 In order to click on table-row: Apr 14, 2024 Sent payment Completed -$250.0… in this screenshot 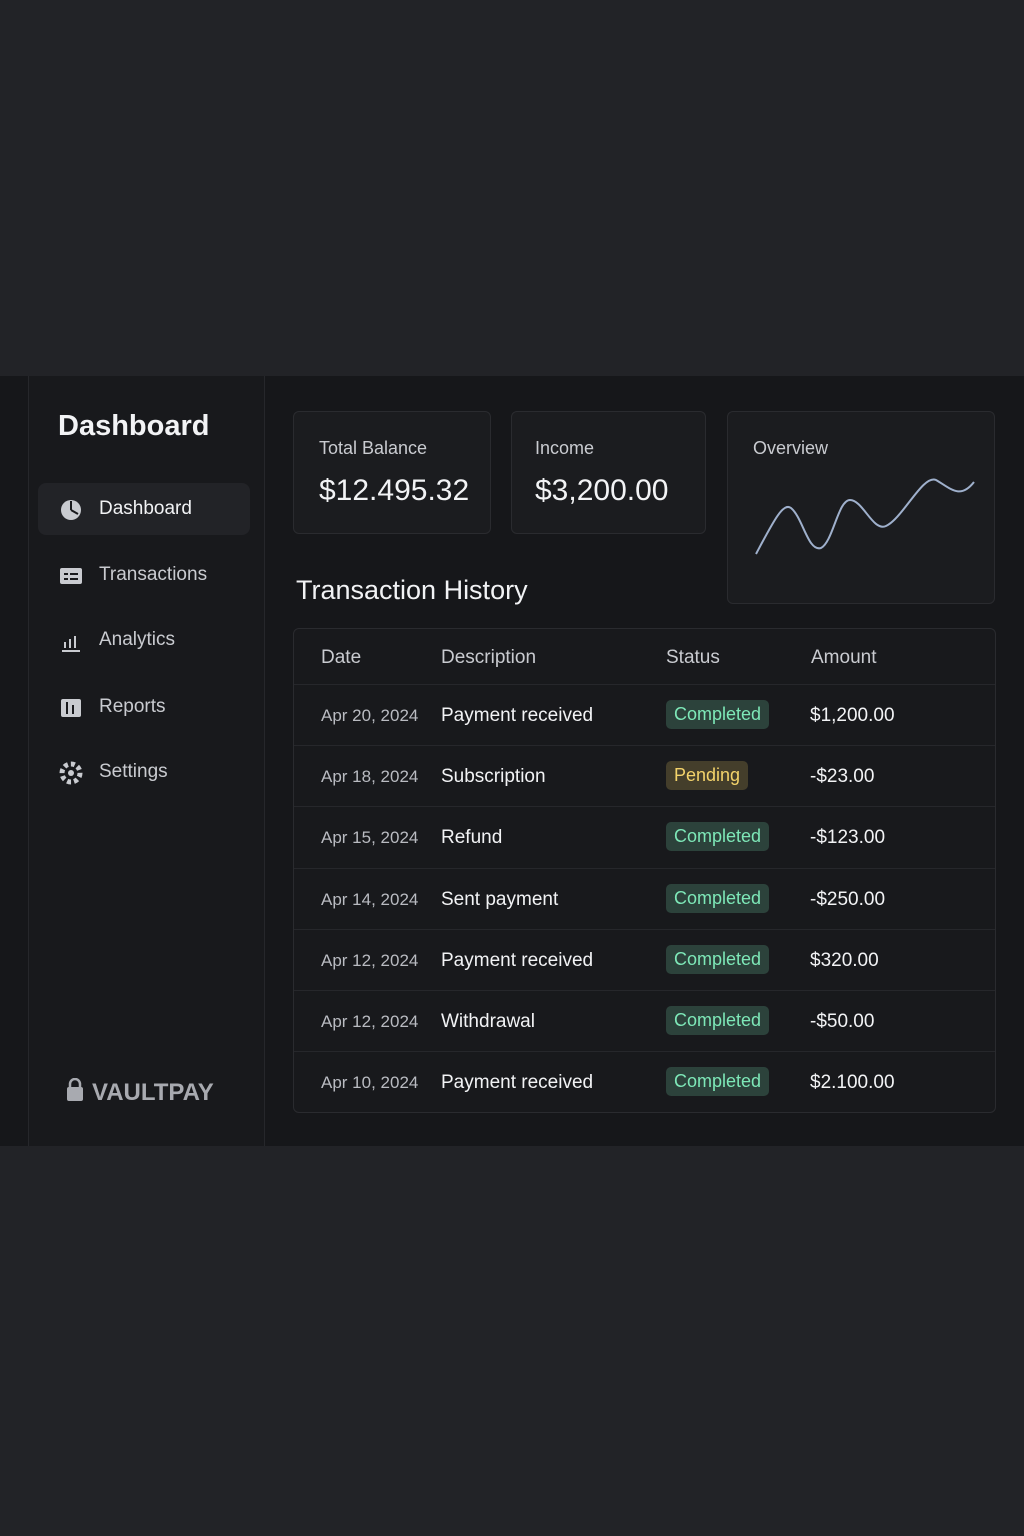, I will do `click(644, 898)`.